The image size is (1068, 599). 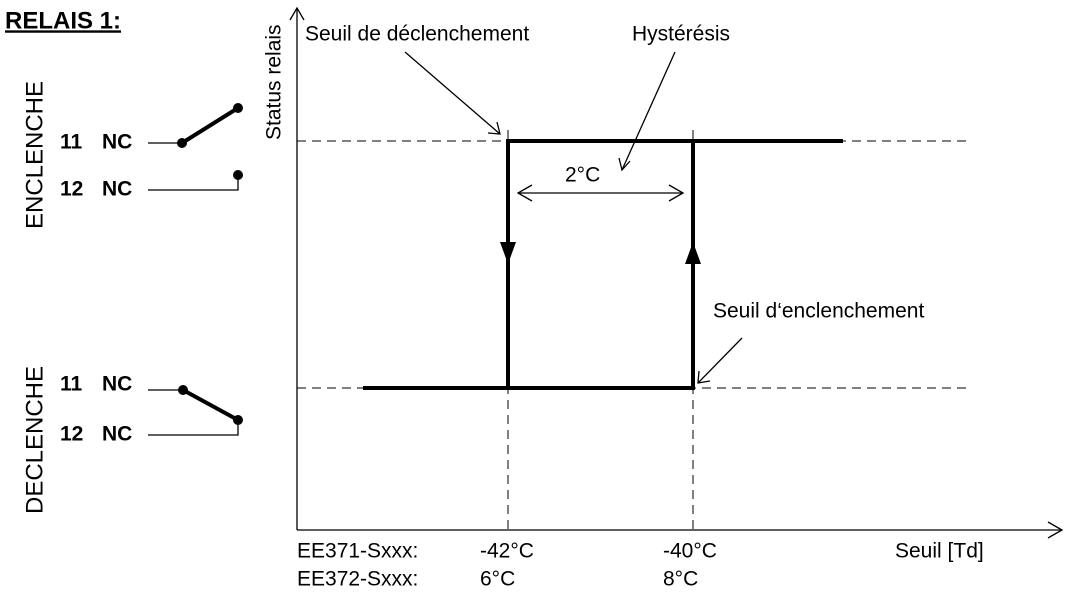 What do you see at coordinates (357, 579) in the screenshot?
I see `model: EE372-Sxxx:` at bounding box center [357, 579].